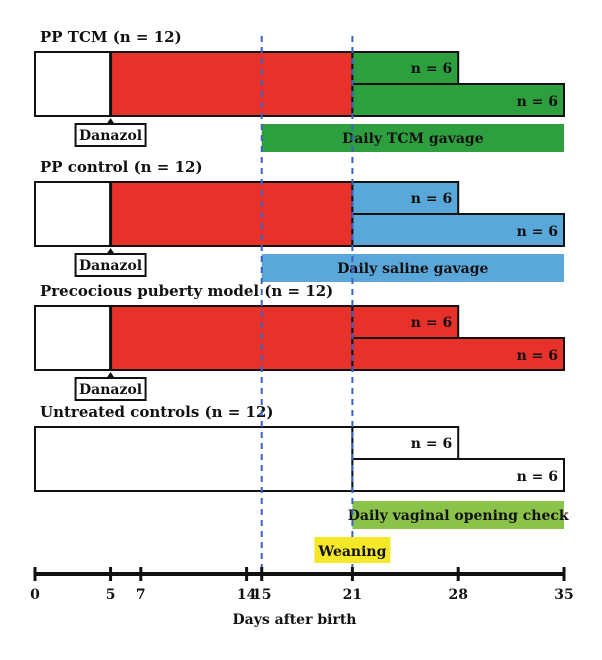  I want to click on treatment-label: Daily TCM gavage, so click(413, 139).